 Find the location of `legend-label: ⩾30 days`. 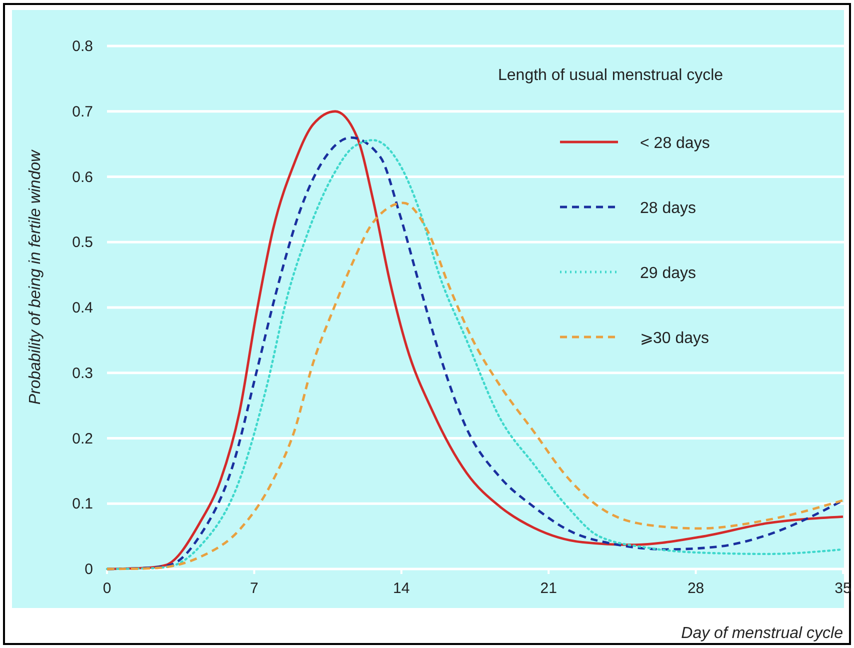

legend-label: ⩾30 days is located at coordinates (675, 338).